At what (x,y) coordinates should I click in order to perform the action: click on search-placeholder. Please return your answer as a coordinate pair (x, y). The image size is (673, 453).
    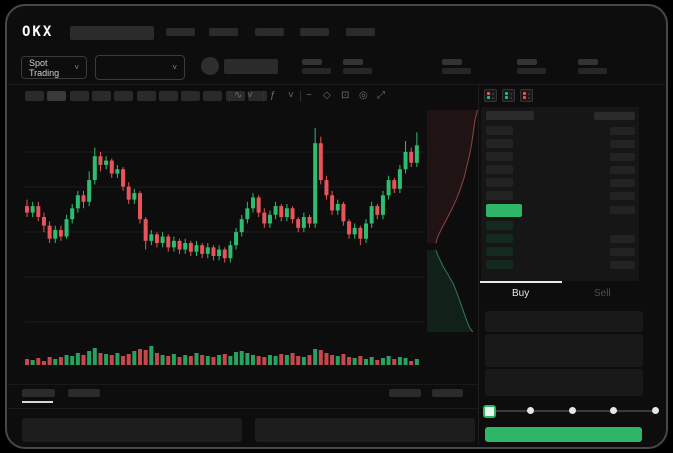
    Looking at the image, I should click on (112, 33).